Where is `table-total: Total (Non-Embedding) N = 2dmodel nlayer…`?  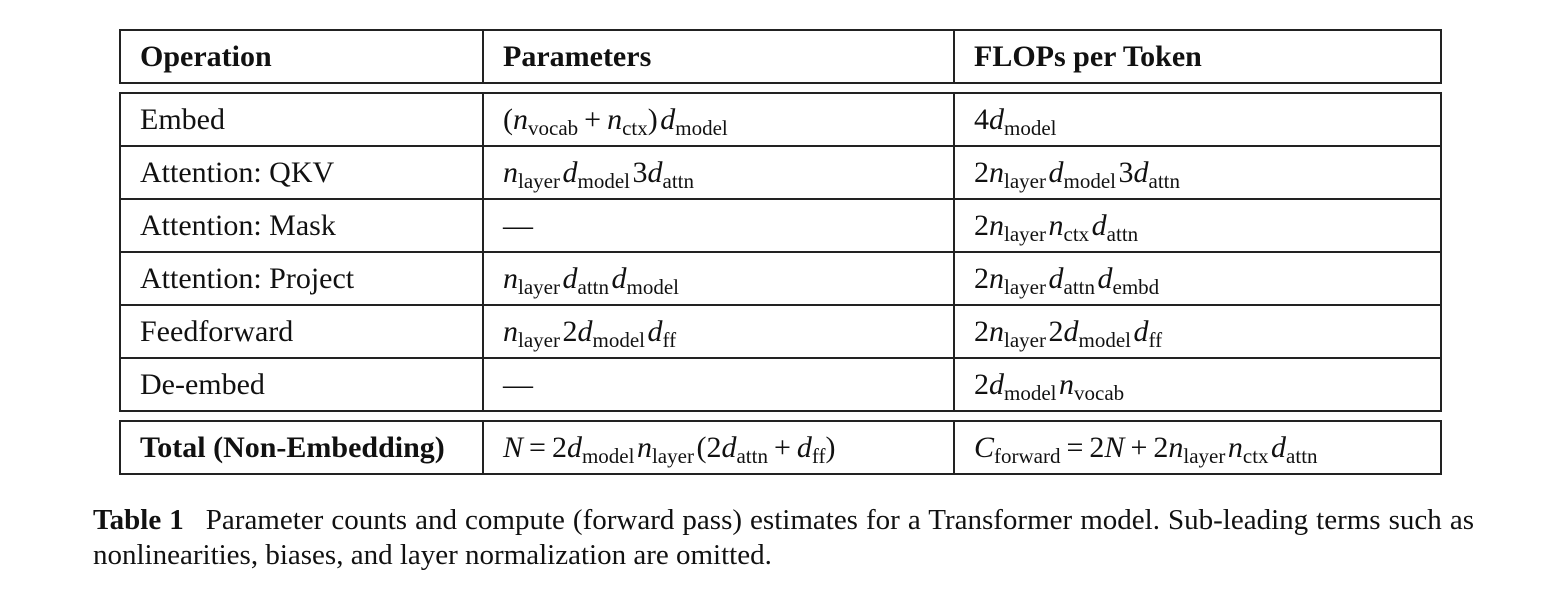 table-total: Total (Non-Embedding) N = 2dmodel nlayer… is located at coordinates (780, 447).